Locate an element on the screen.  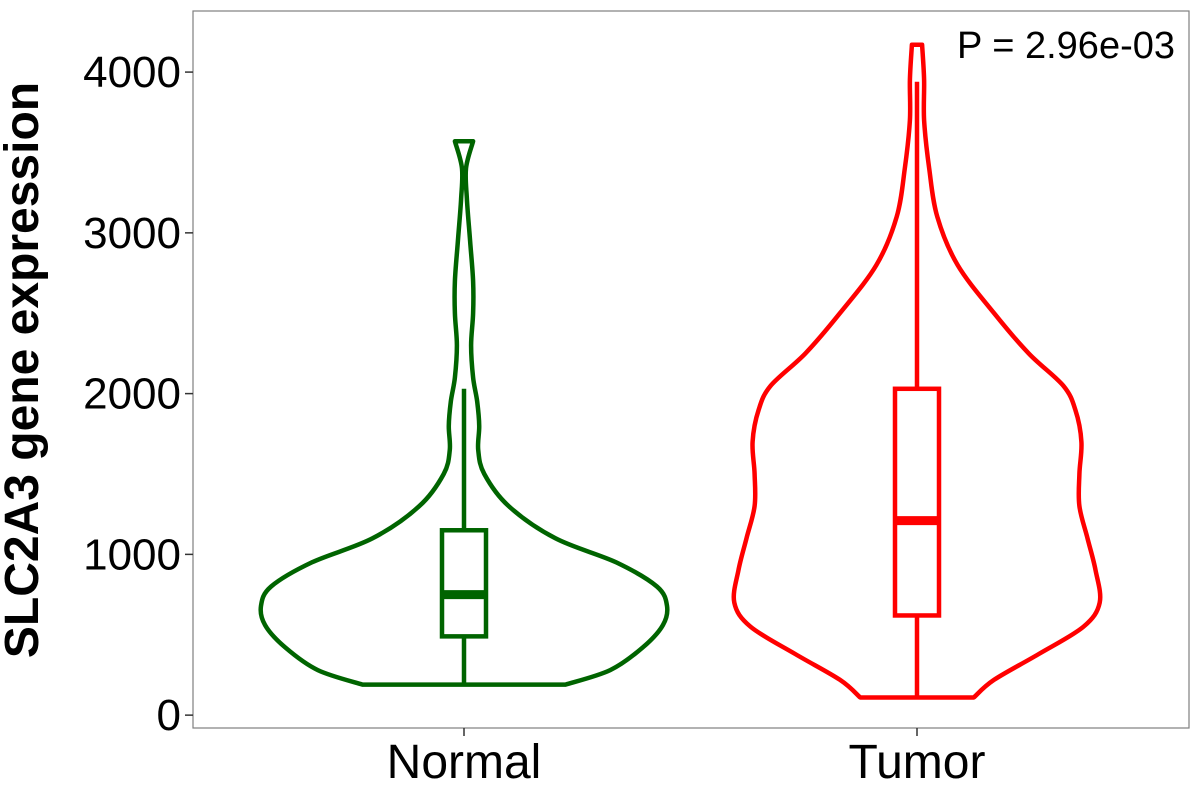
x-tick-label: Normal is located at coordinates (464, 762).